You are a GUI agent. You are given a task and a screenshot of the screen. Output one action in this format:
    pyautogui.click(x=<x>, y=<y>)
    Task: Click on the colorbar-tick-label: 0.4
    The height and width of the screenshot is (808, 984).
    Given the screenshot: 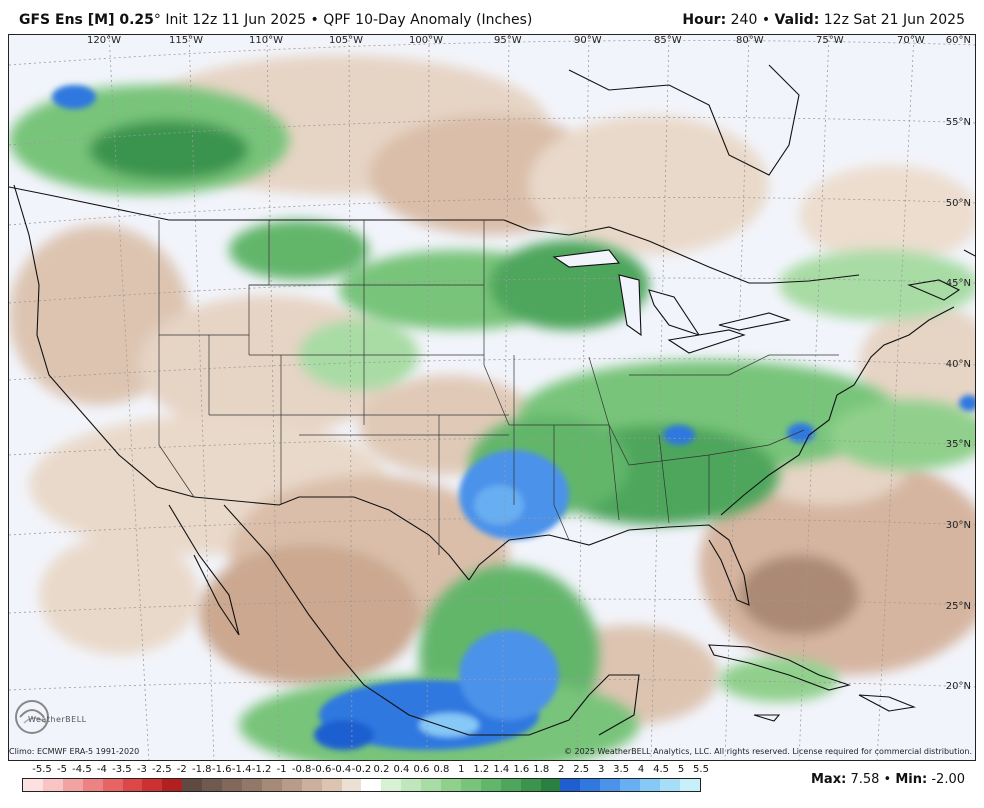 What is the action you would take?
    pyautogui.click(x=401, y=769)
    